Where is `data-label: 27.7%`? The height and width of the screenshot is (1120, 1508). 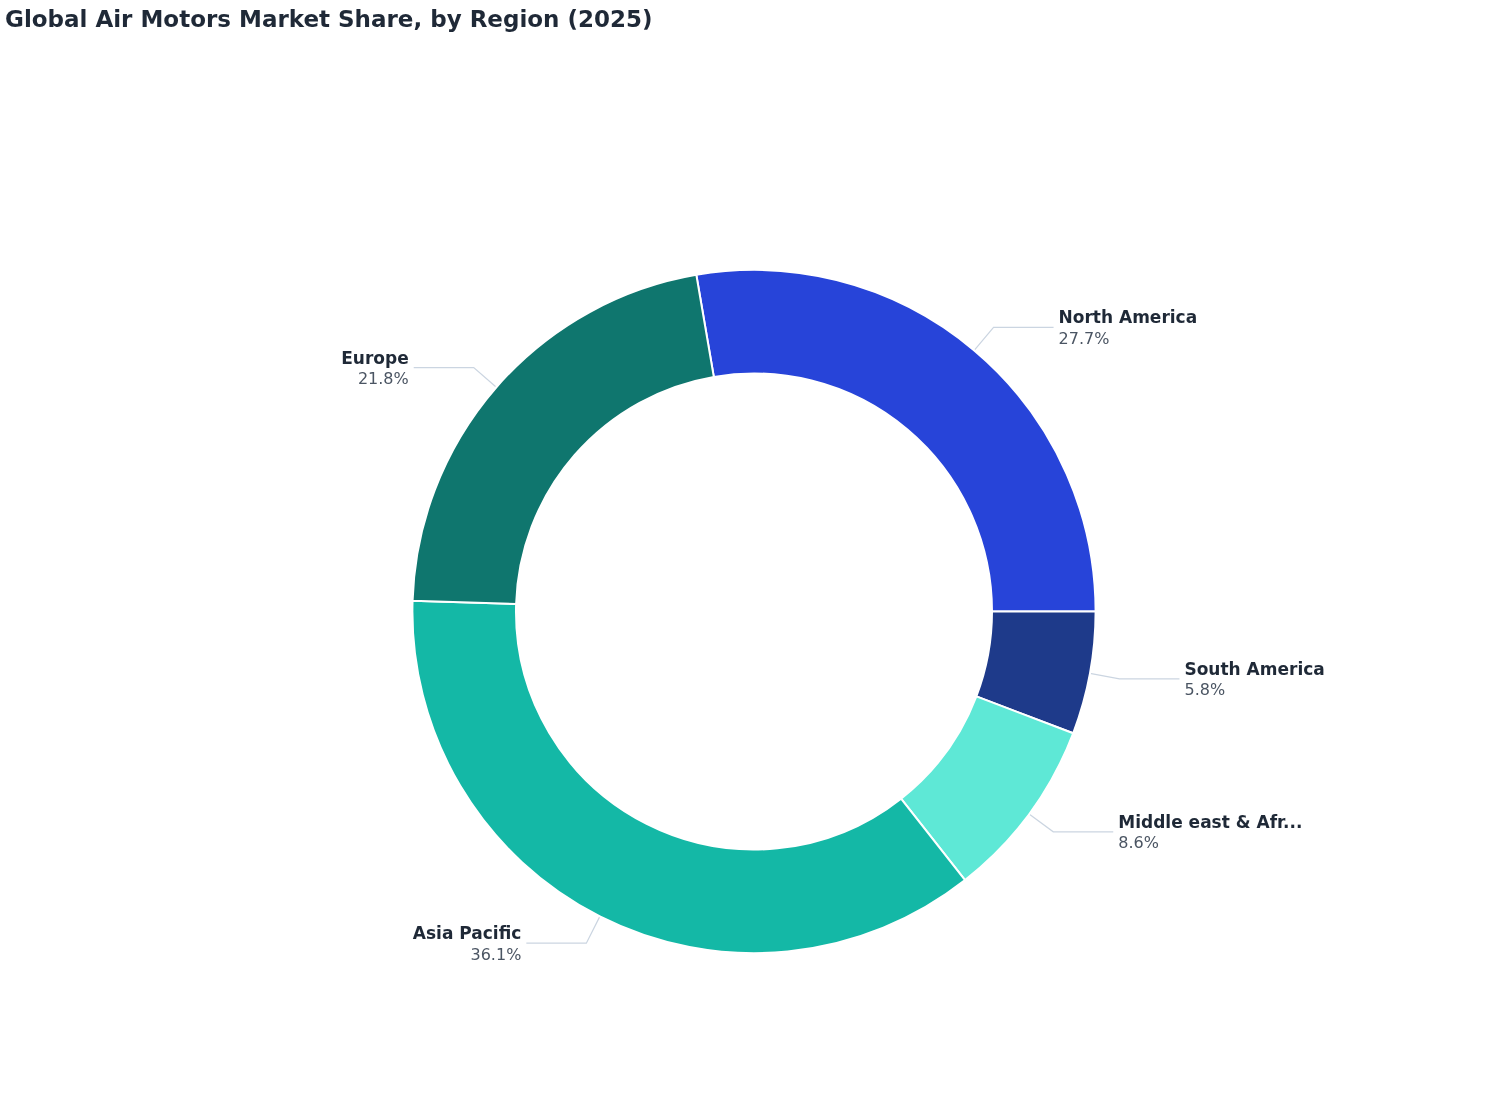
data-label: 27.7% is located at coordinates (1084, 338).